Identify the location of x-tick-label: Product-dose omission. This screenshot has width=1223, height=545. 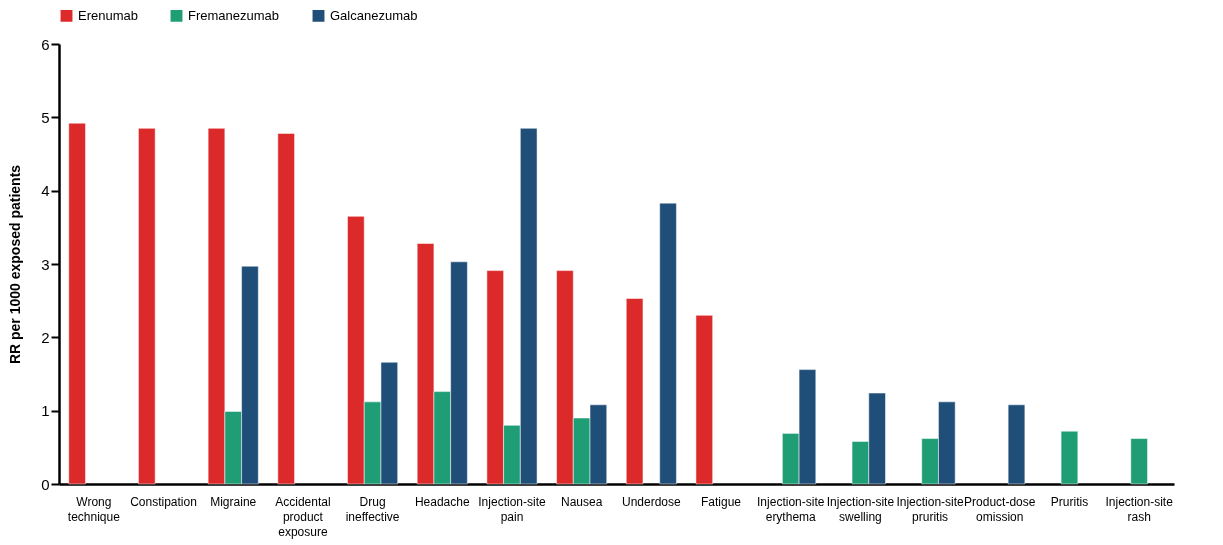
(1000, 509).